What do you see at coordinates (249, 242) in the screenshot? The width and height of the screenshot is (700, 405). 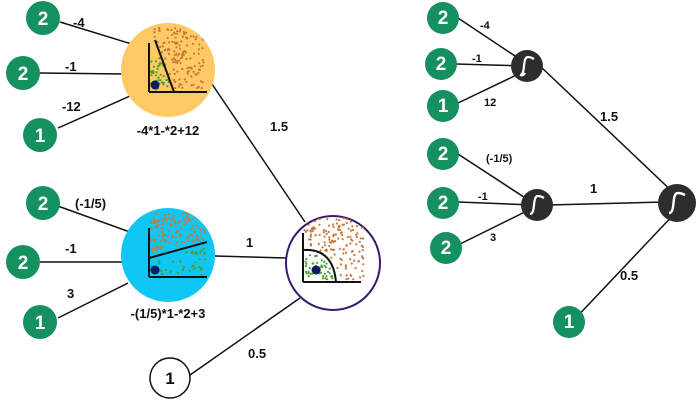 I see `weight-label: 1` at bounding box center [249, 242].